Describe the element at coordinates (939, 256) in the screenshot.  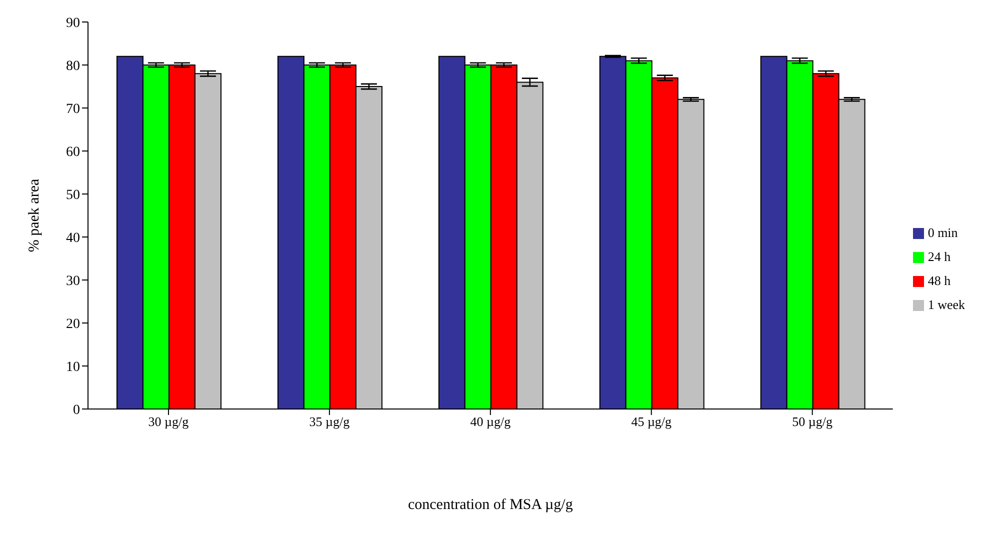
I see `legend-label: 24 h` at that location.